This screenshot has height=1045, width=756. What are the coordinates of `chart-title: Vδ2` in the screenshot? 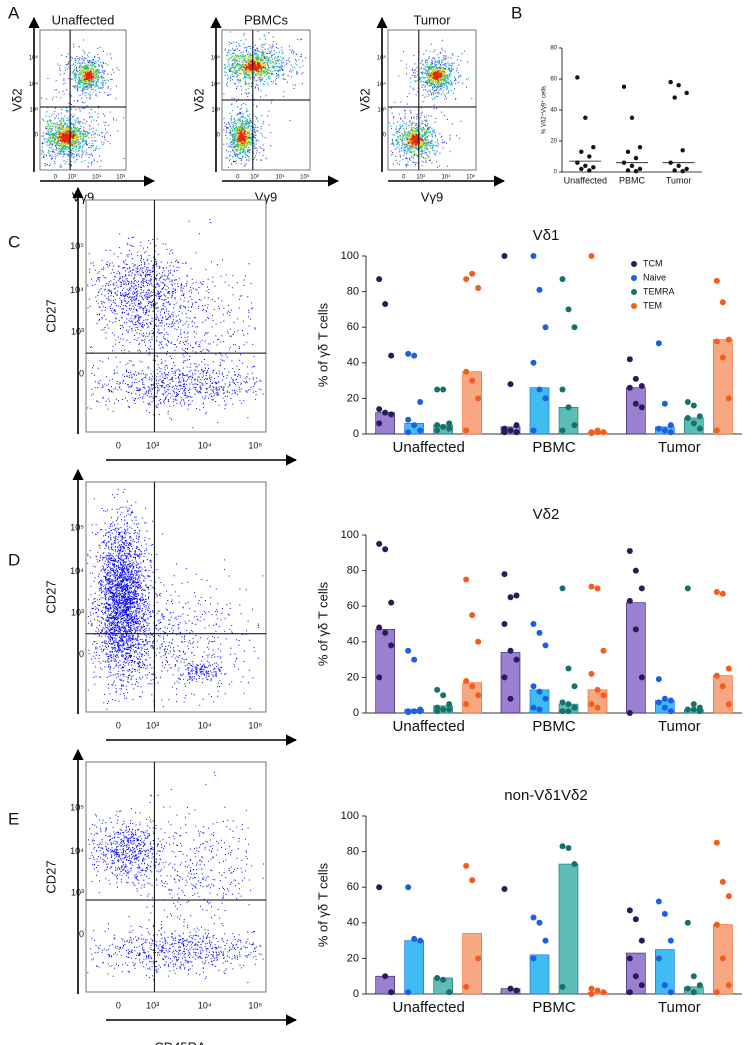 It's located at (546, 514).